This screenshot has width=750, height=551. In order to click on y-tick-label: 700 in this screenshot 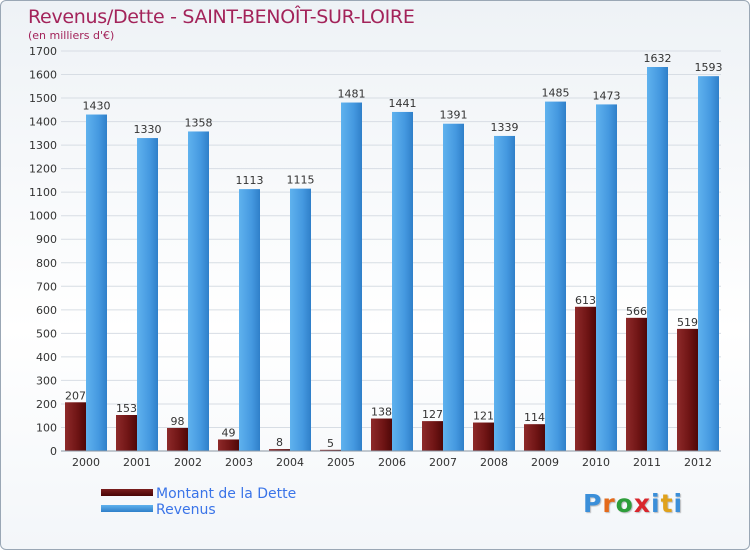, I will do `click(46, 286)`.